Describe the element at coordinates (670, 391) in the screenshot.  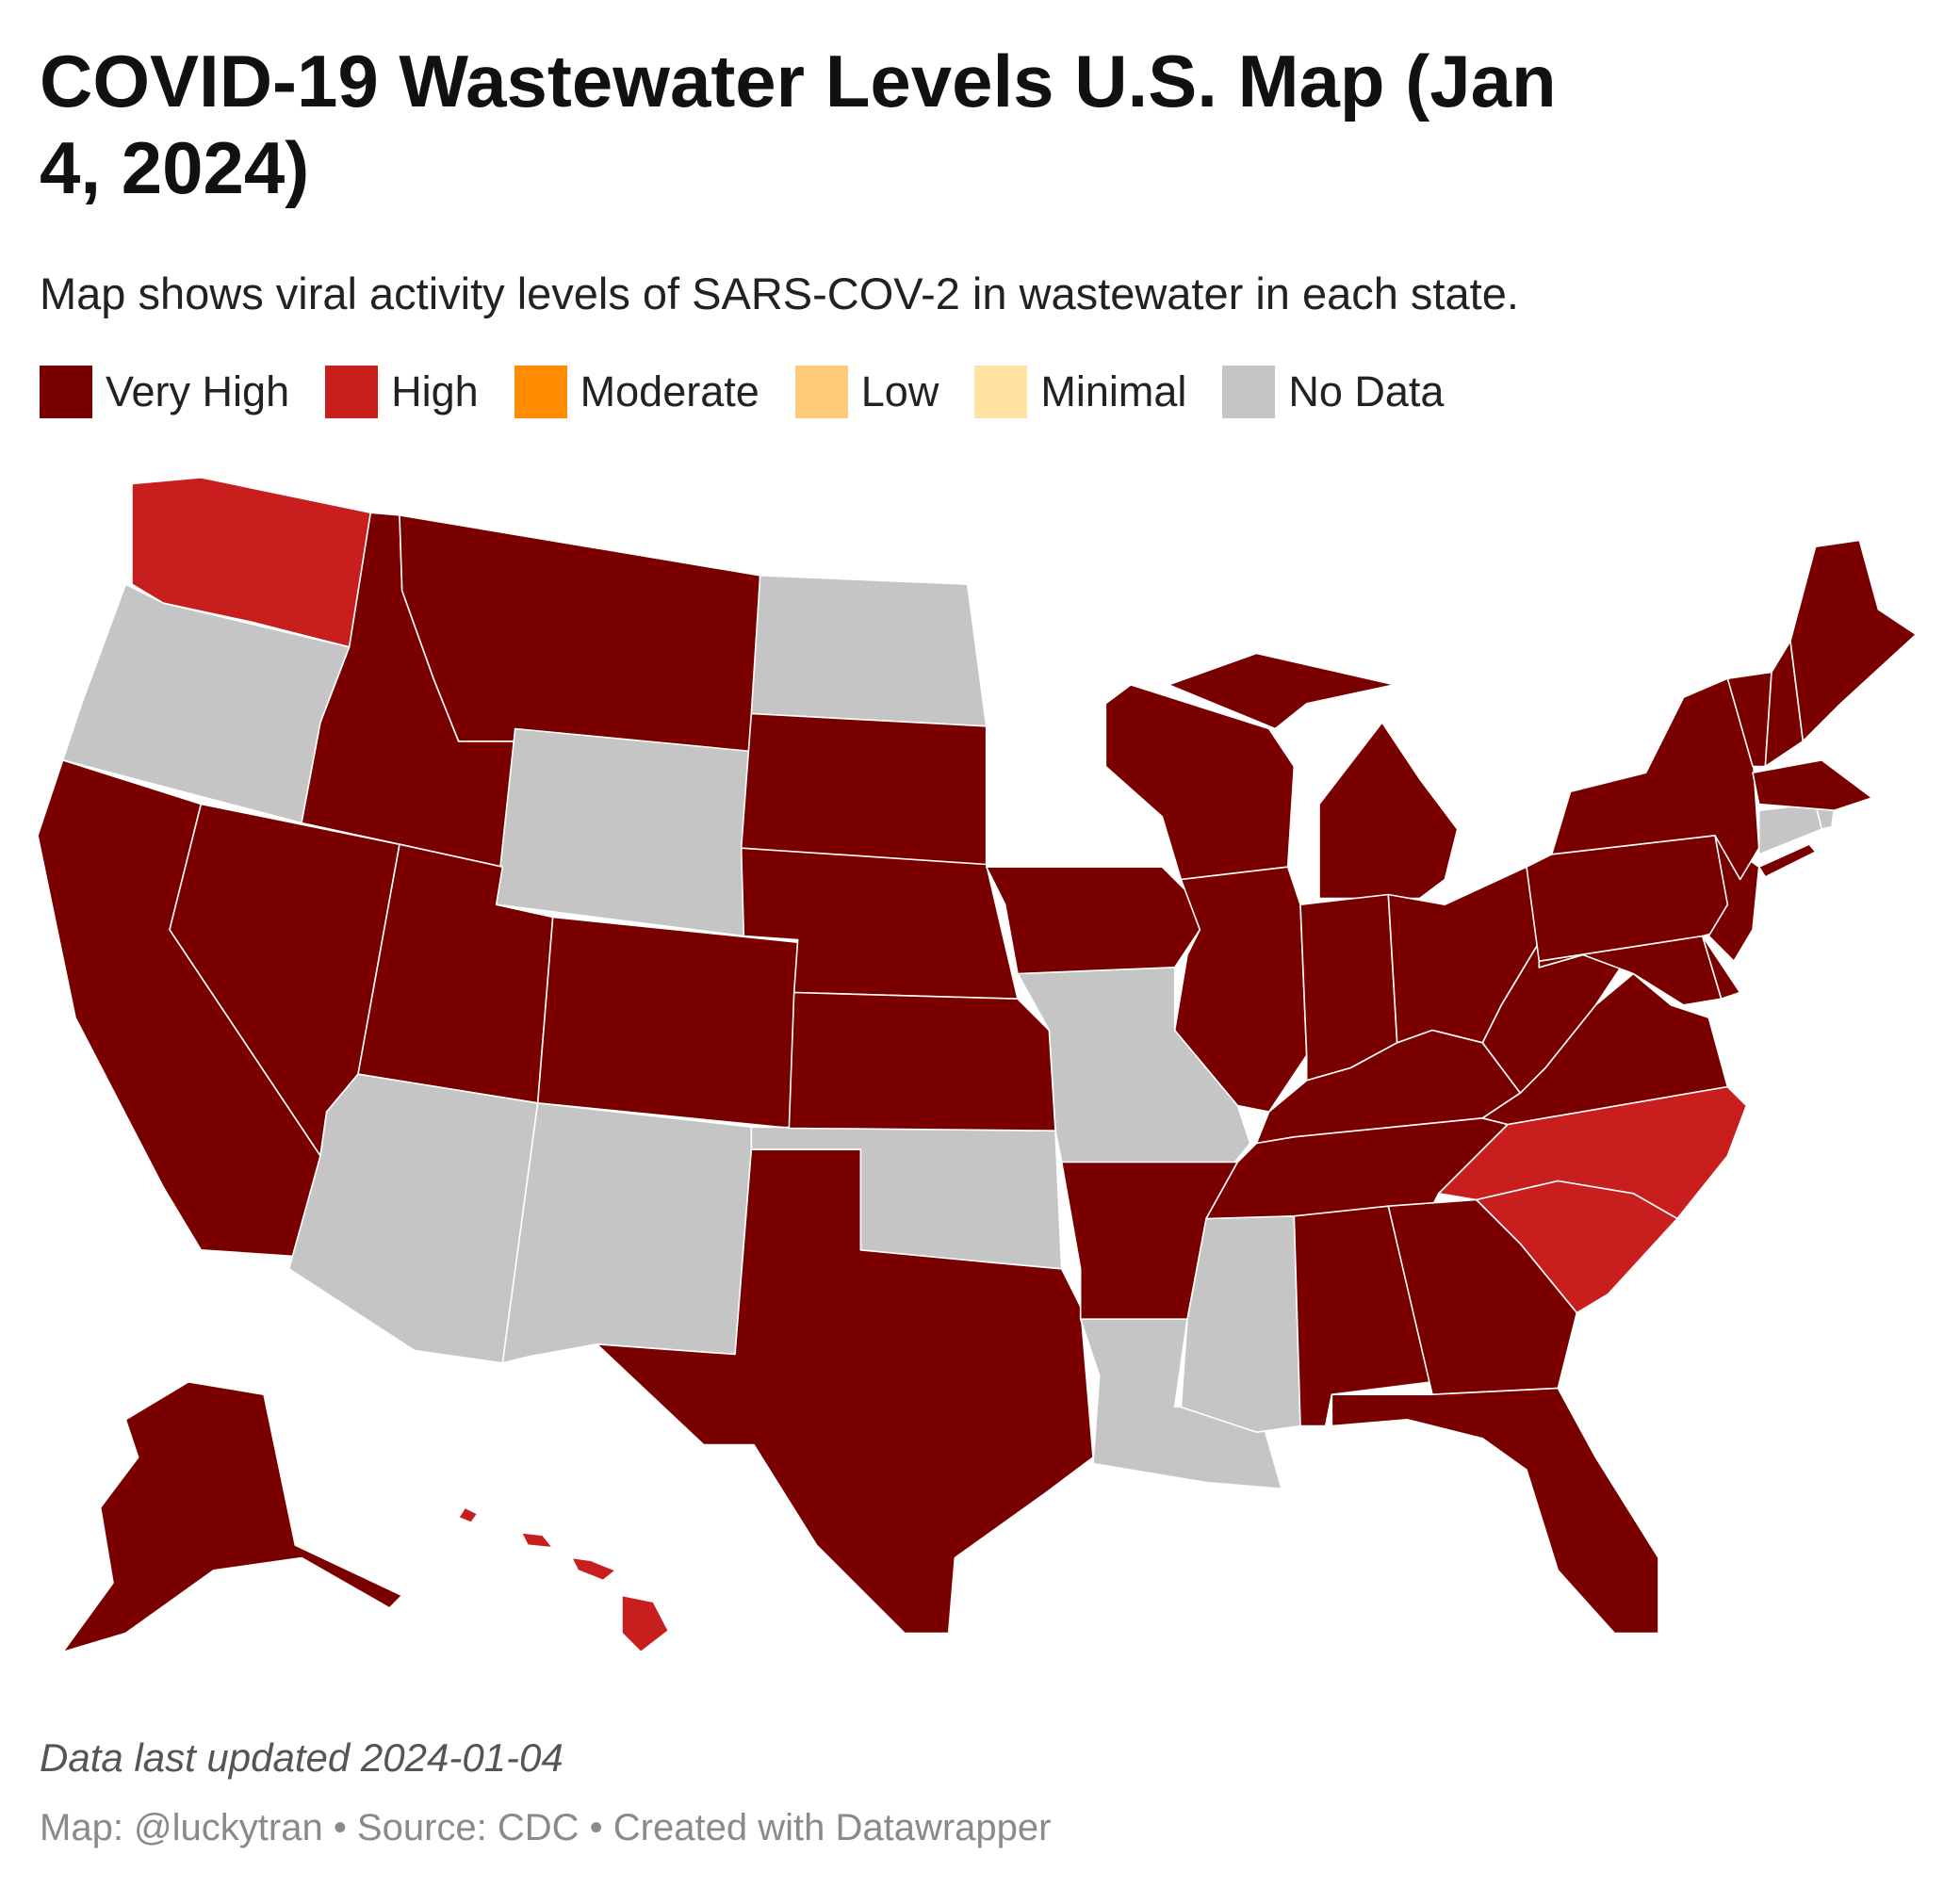
I see `legend-label: Moderate` at that location.